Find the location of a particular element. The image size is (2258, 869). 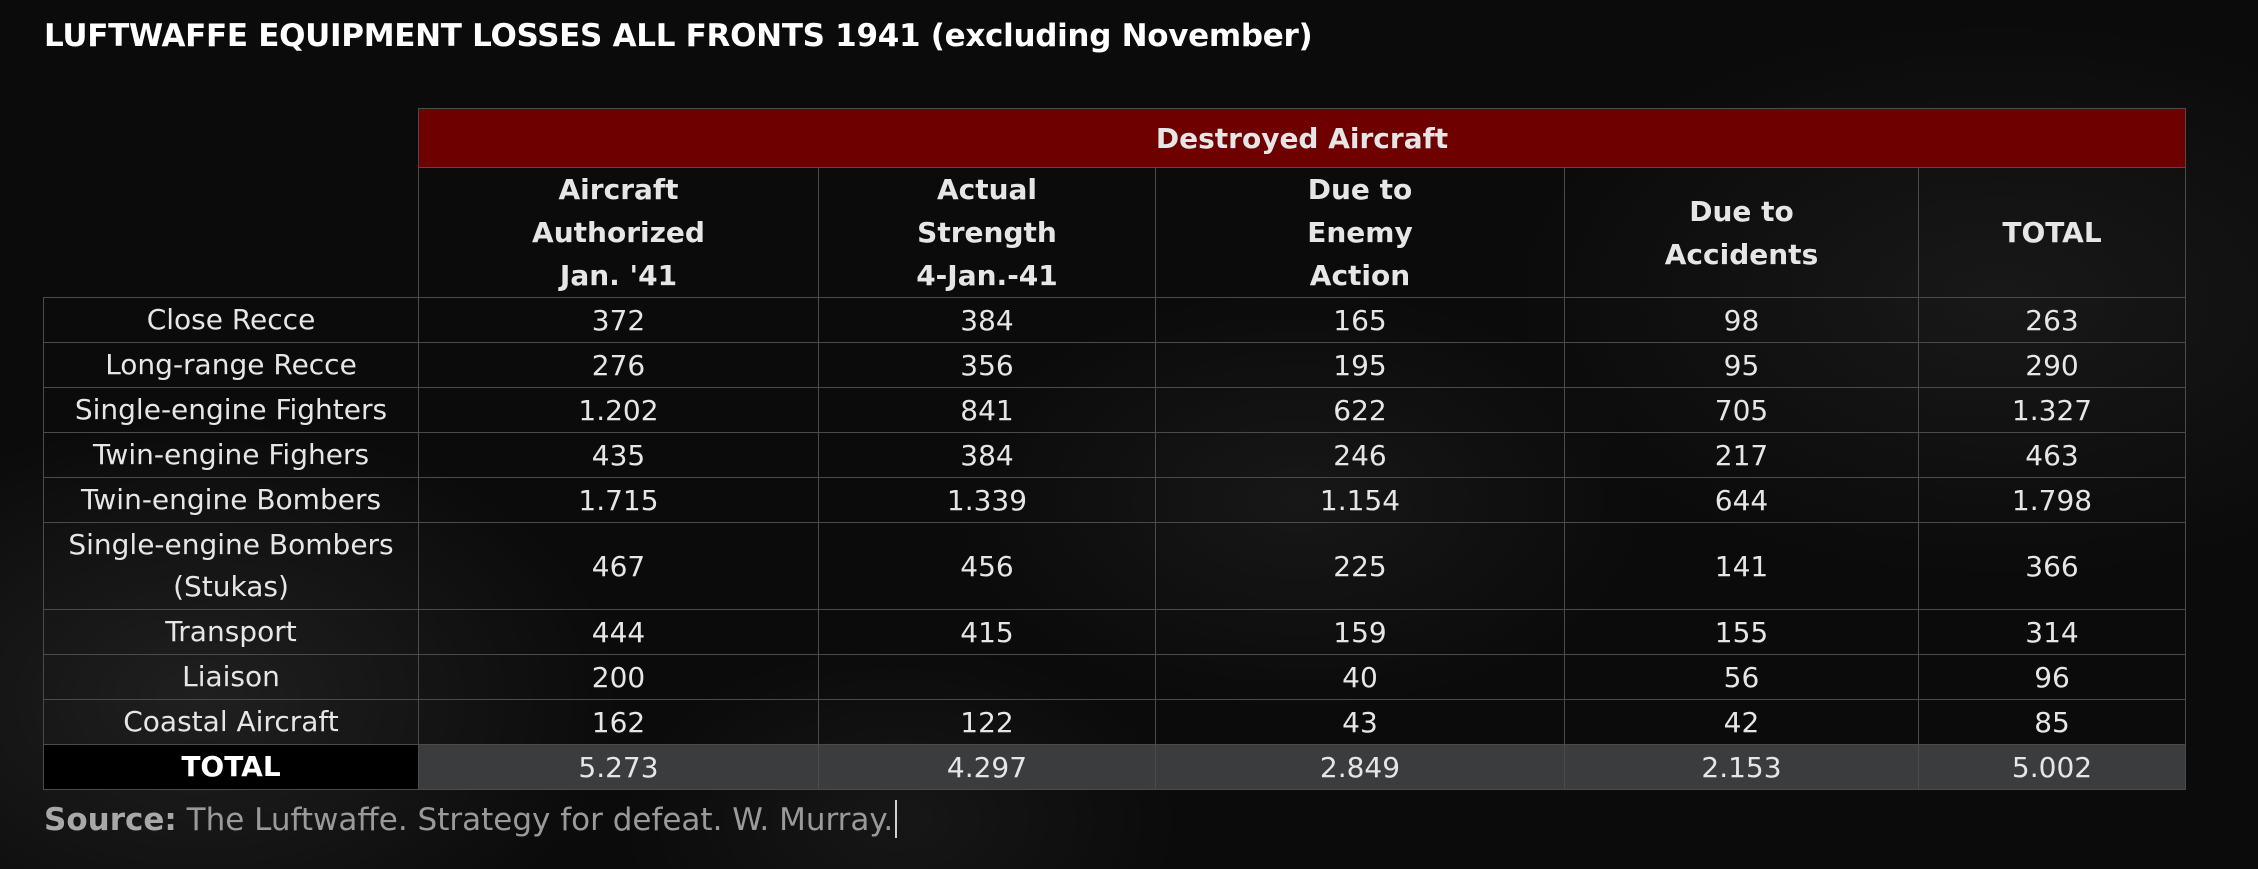

table-row: Liaison 200 40 56 96 is located at coordinates (1115, 677).